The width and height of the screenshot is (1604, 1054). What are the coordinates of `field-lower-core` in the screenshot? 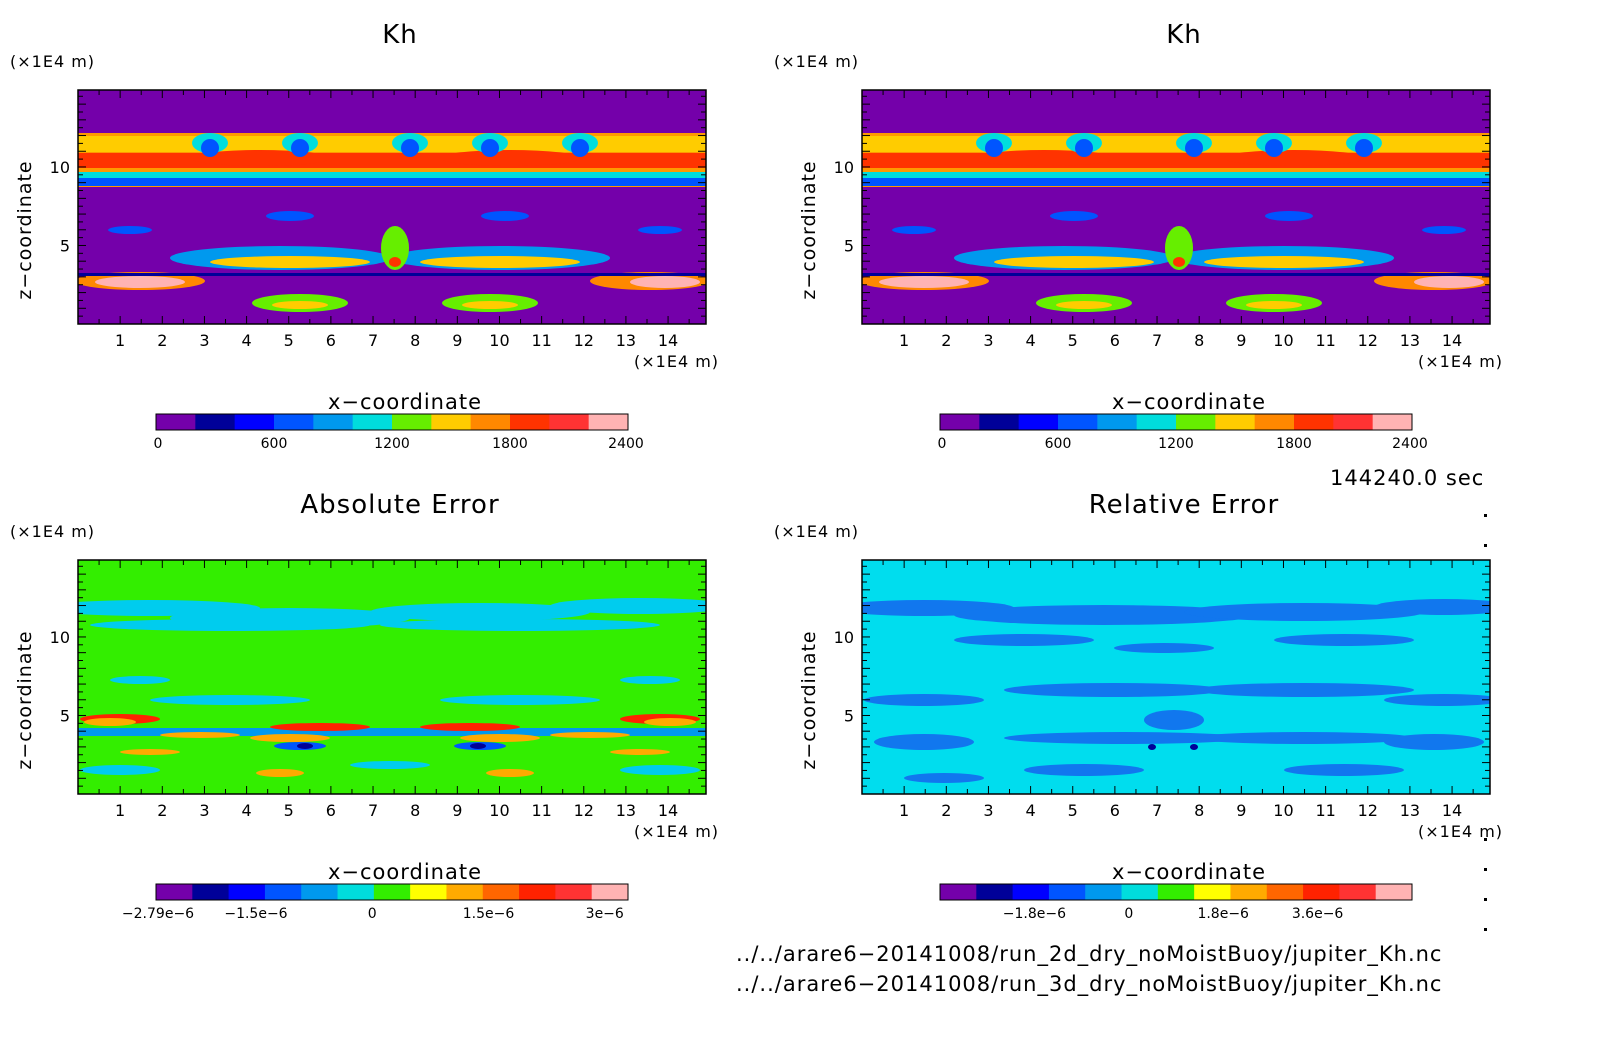 It's located at (500, 262).